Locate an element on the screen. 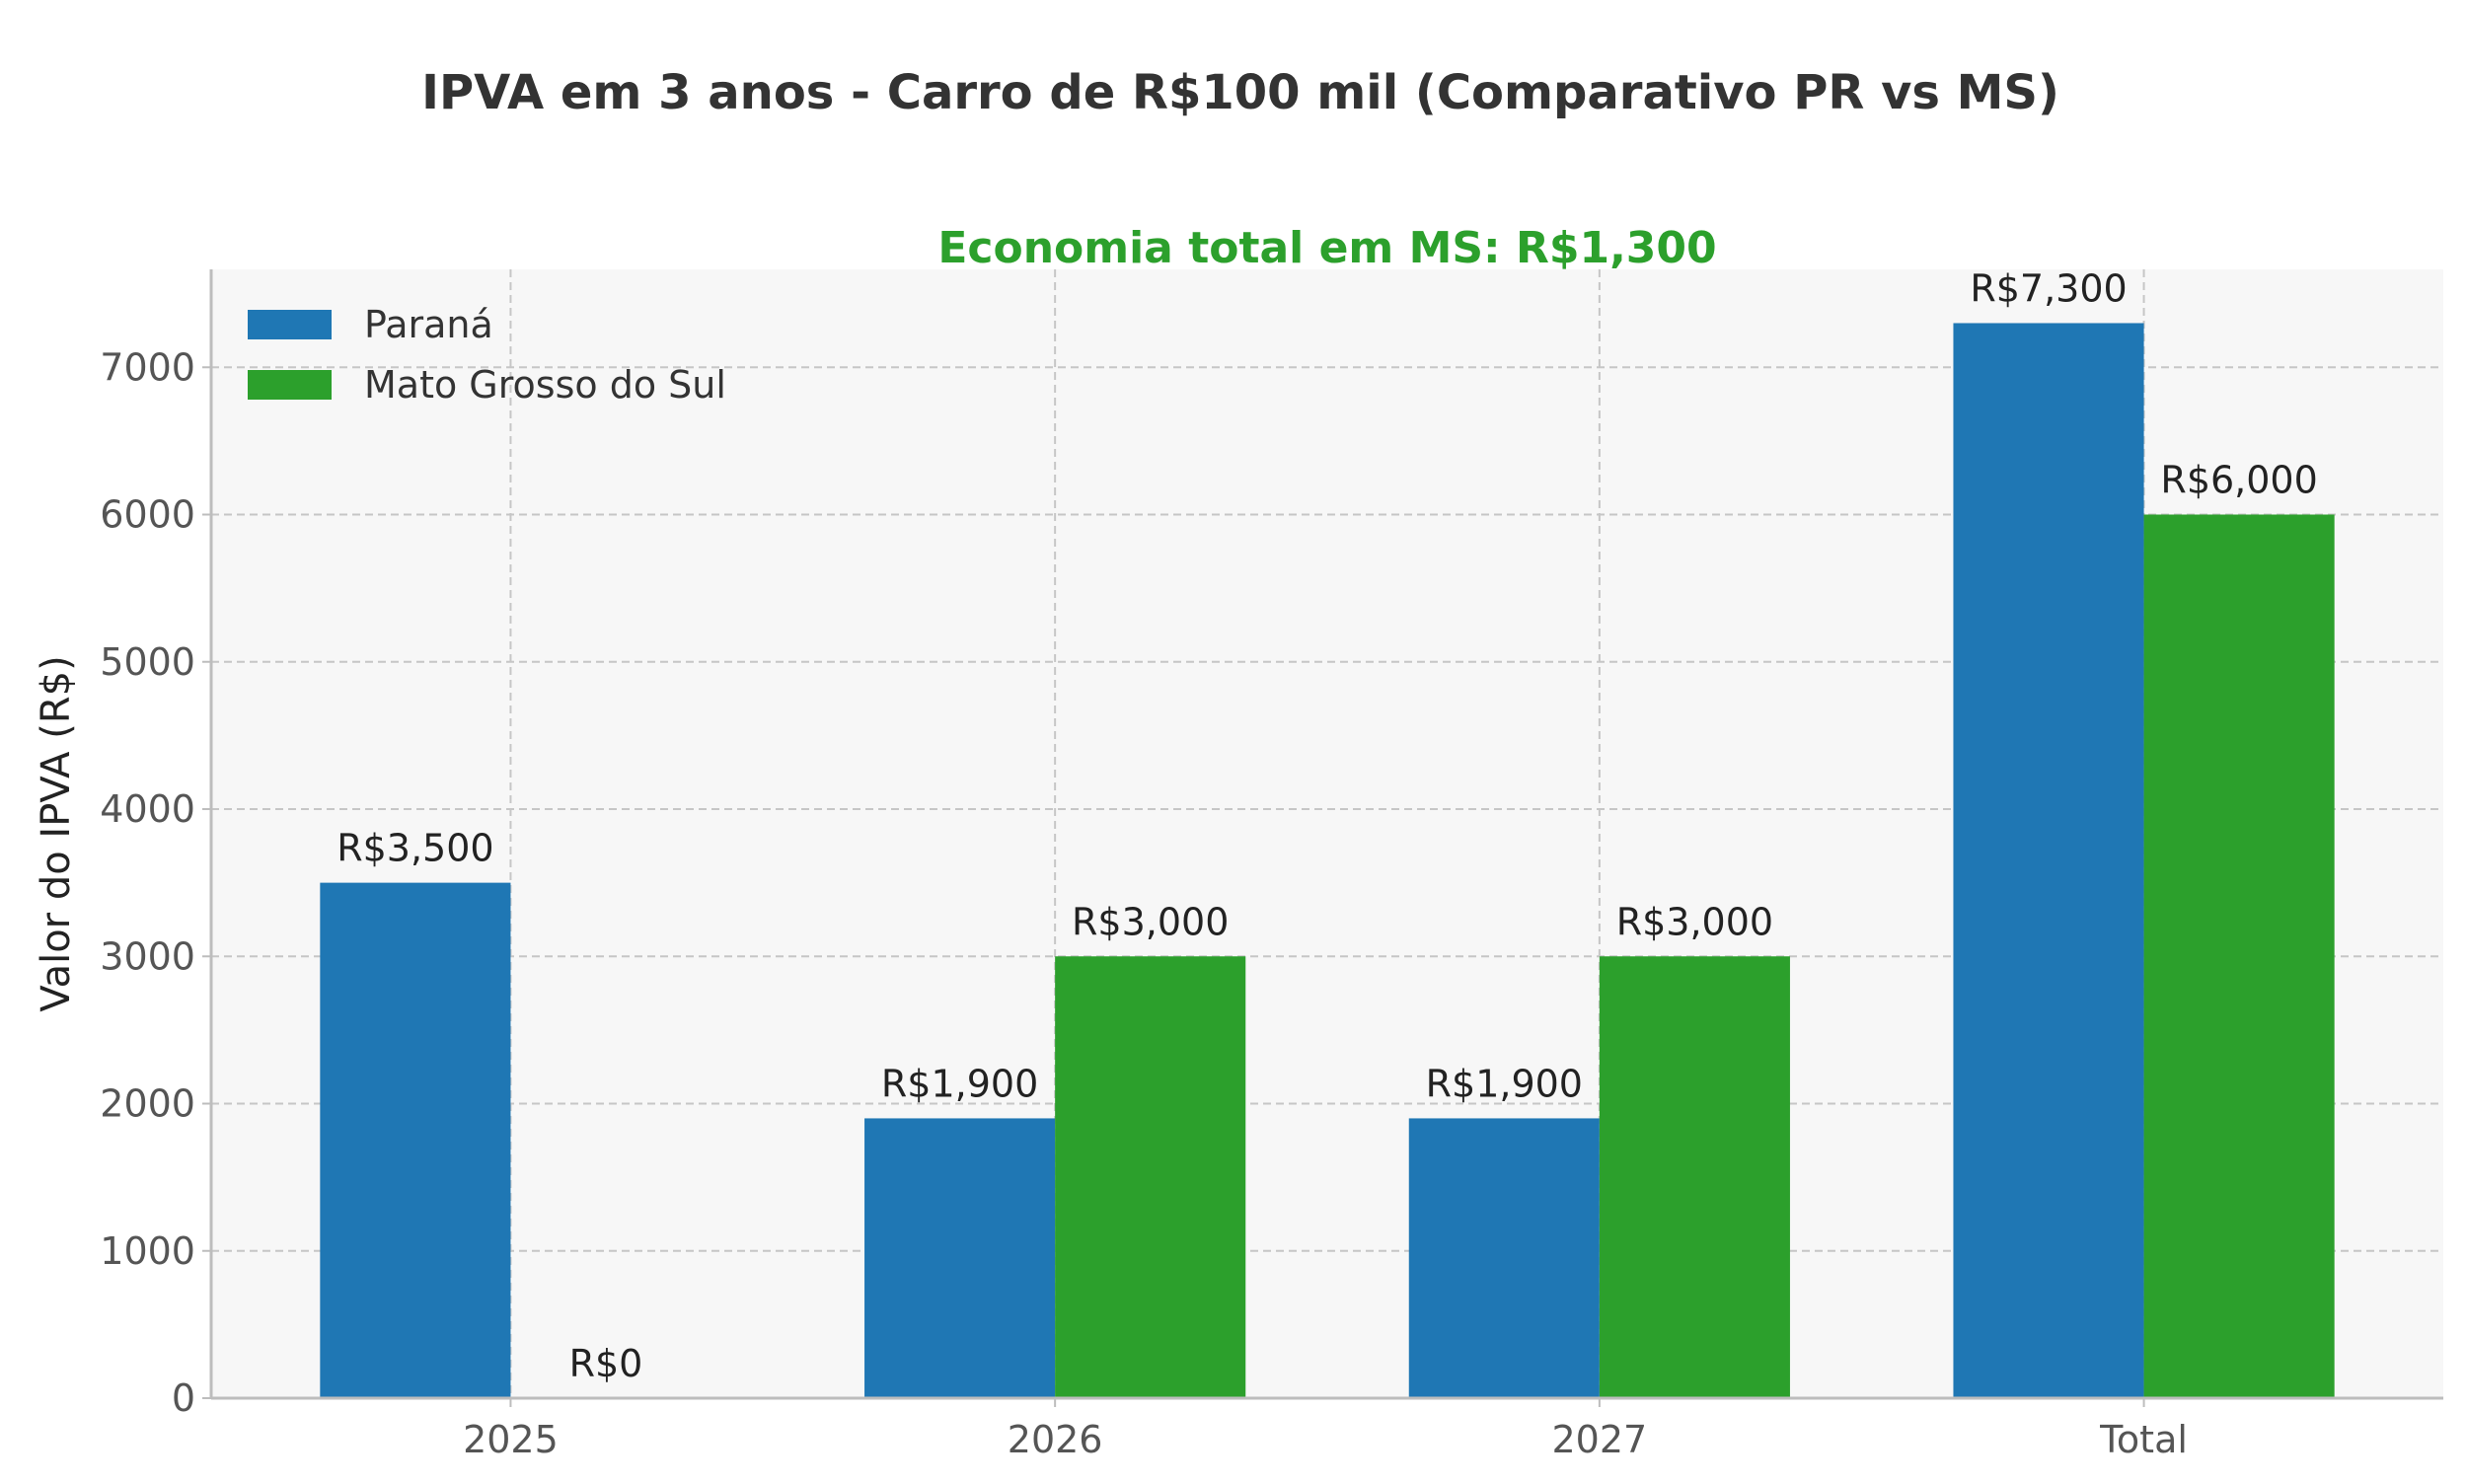 The width and height of the screenshot is (2467, 1484). legend: Paraná Mato Grosso do Sul is located at coordinates (487, 355).